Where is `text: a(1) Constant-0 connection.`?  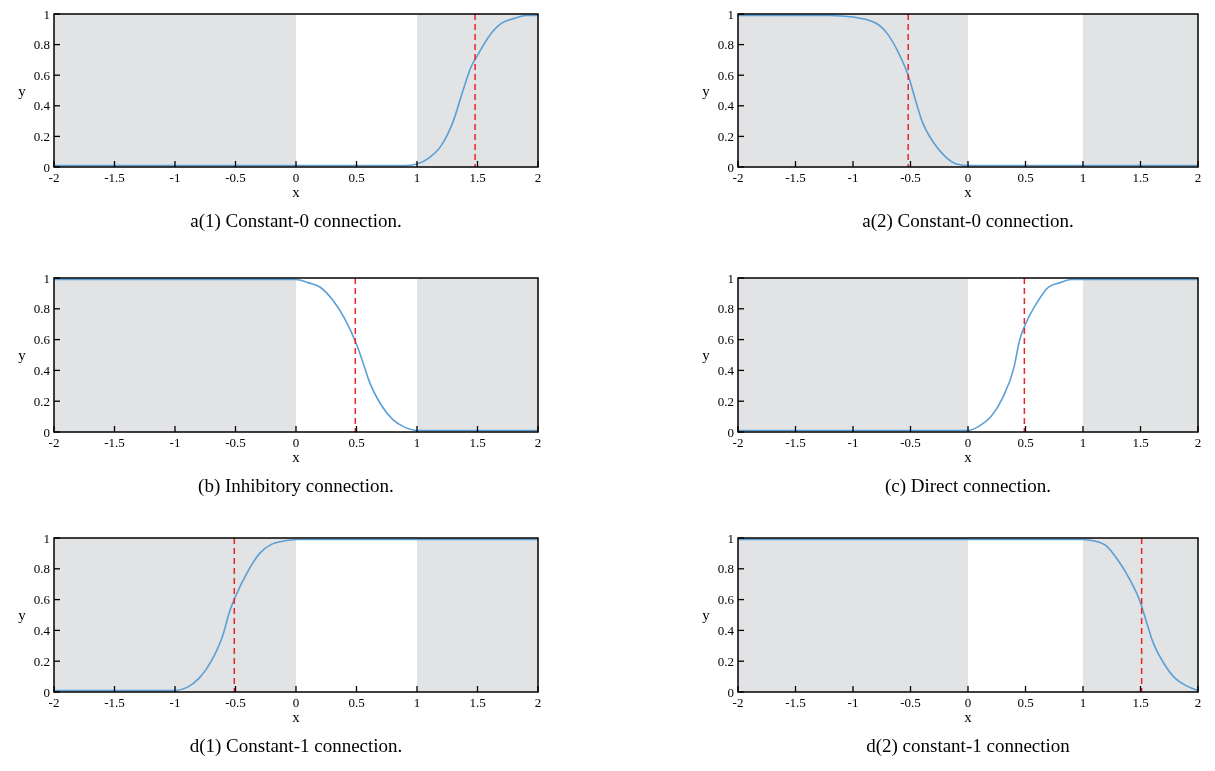 text: a(1) Constant-0 connection. is located at coordinates (296, 221).